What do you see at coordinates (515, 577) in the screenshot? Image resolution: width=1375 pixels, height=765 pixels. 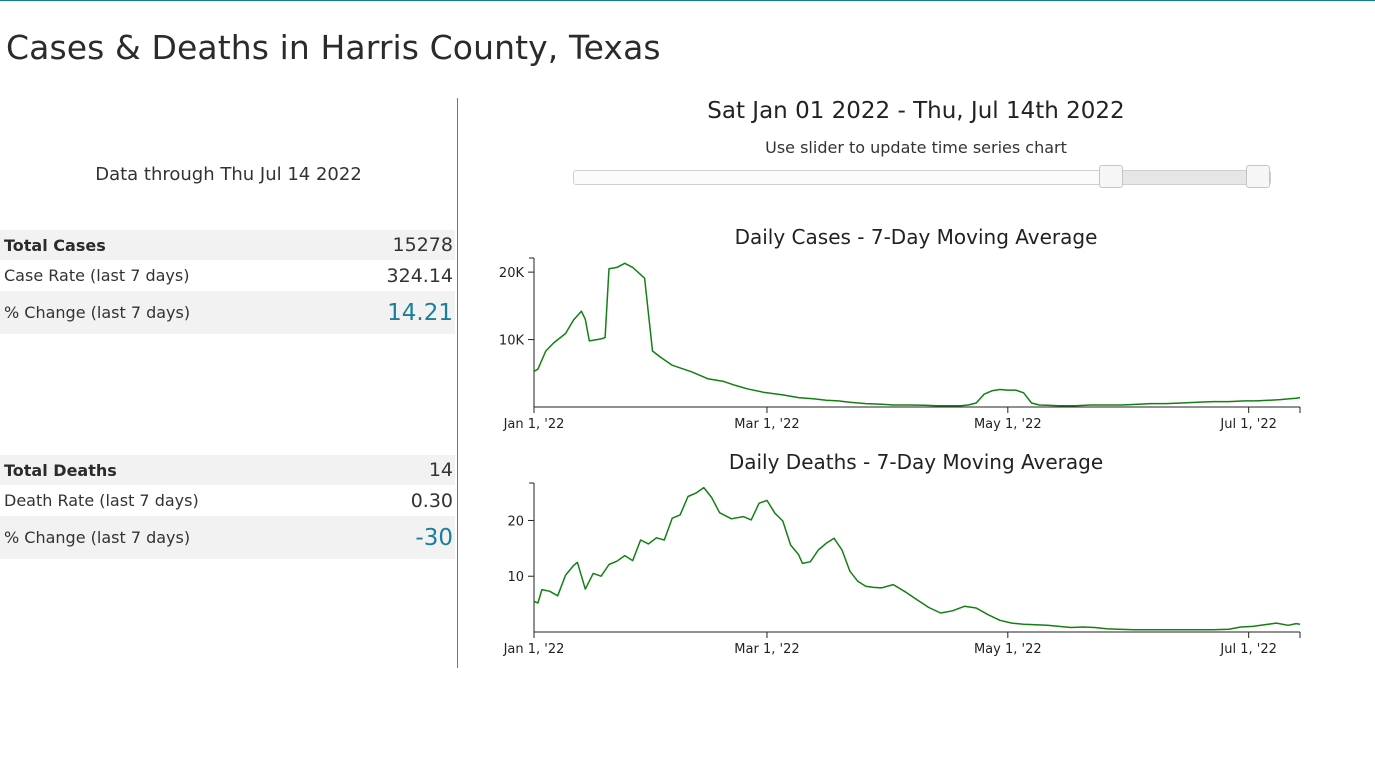 I see `y-tick-label: 10` at bounding box center [515, 577].